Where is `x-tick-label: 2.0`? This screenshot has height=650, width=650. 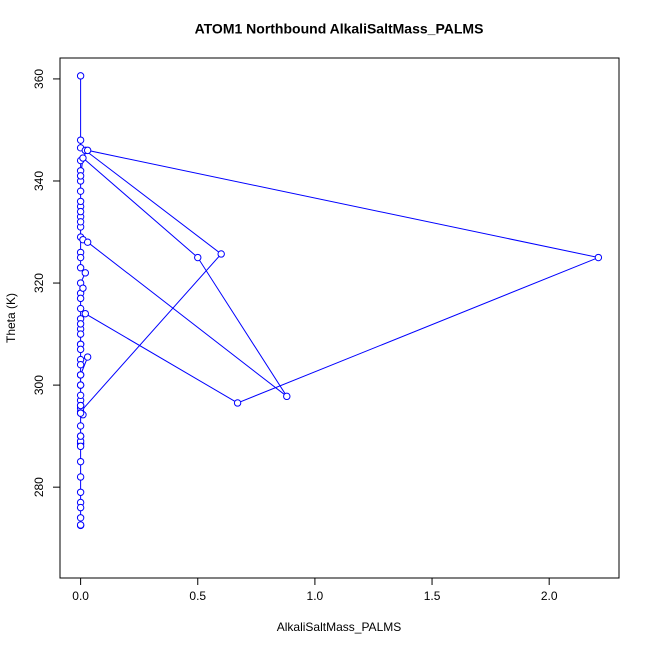 x-tick-label: 2.0 is located at coordinates (549, 596).